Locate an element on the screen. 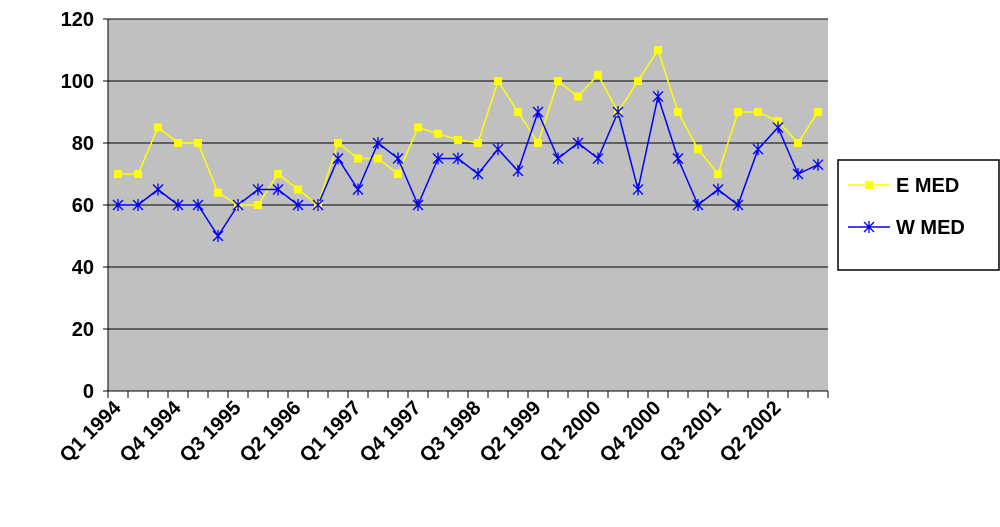 The height and width of the screenshot is (527, 1000). y-tick-label: 60 is located at coordinates (83, 206).